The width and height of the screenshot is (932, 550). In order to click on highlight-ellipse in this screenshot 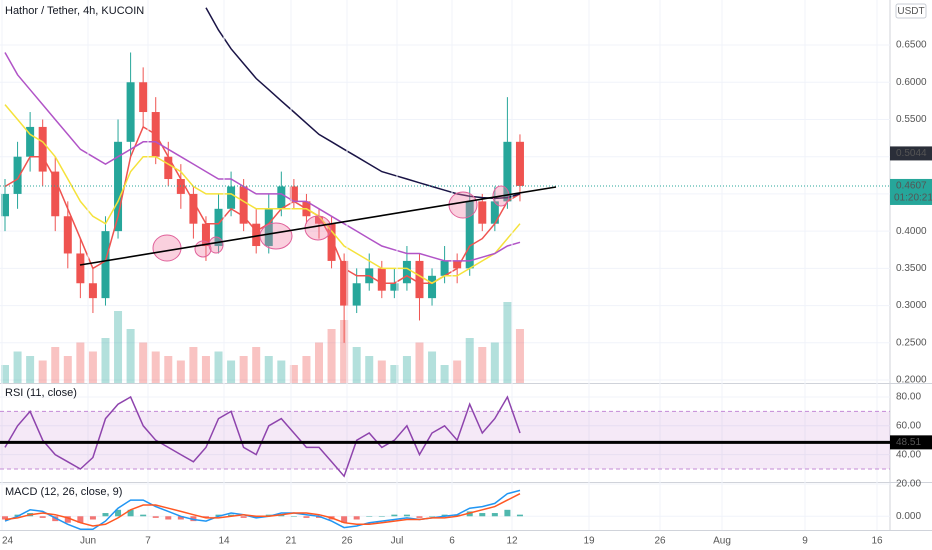, I will do `click(167, 248)`.